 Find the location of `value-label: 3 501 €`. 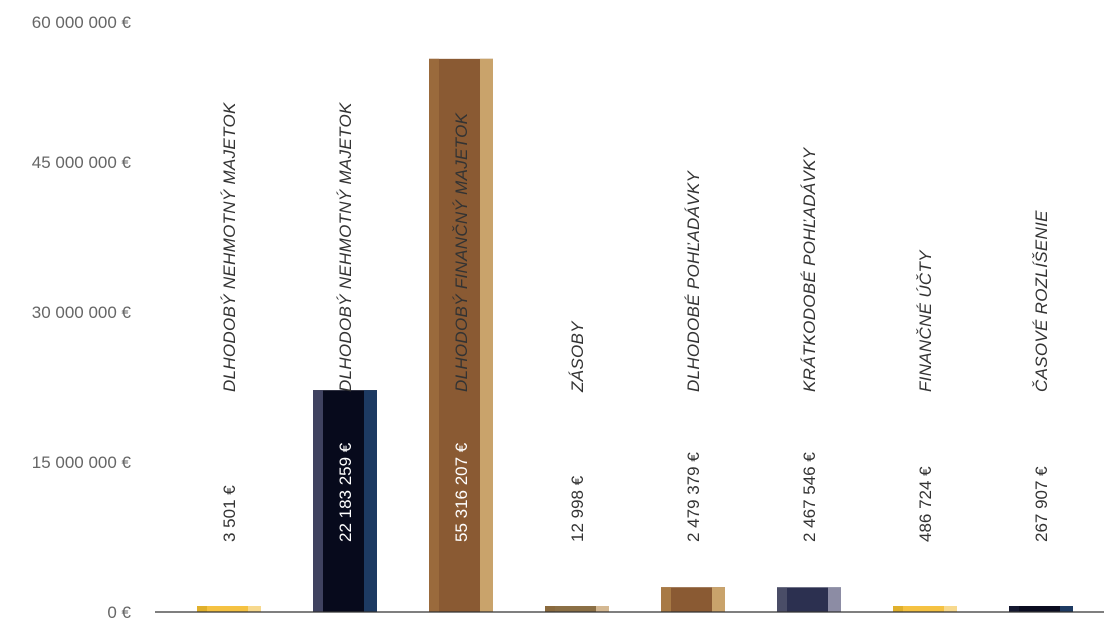

value-label: 3 501 € is located at coordinates (229, 513).